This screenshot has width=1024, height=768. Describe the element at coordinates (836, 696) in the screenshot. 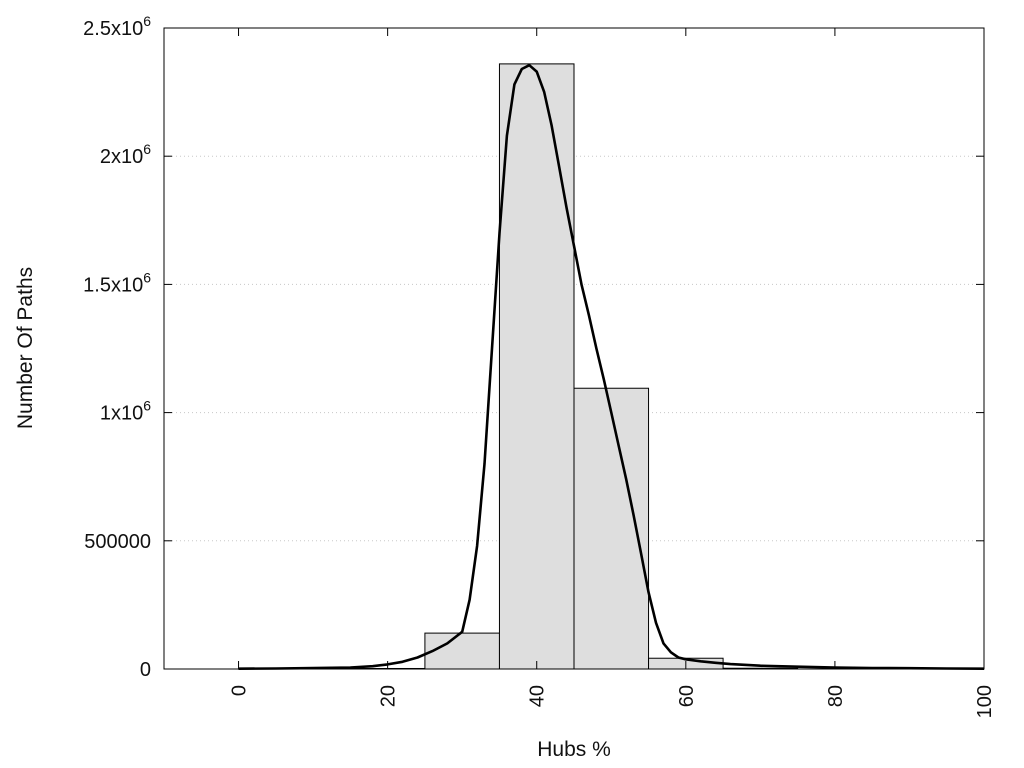

I see `x-tick-label: 80` at that location.